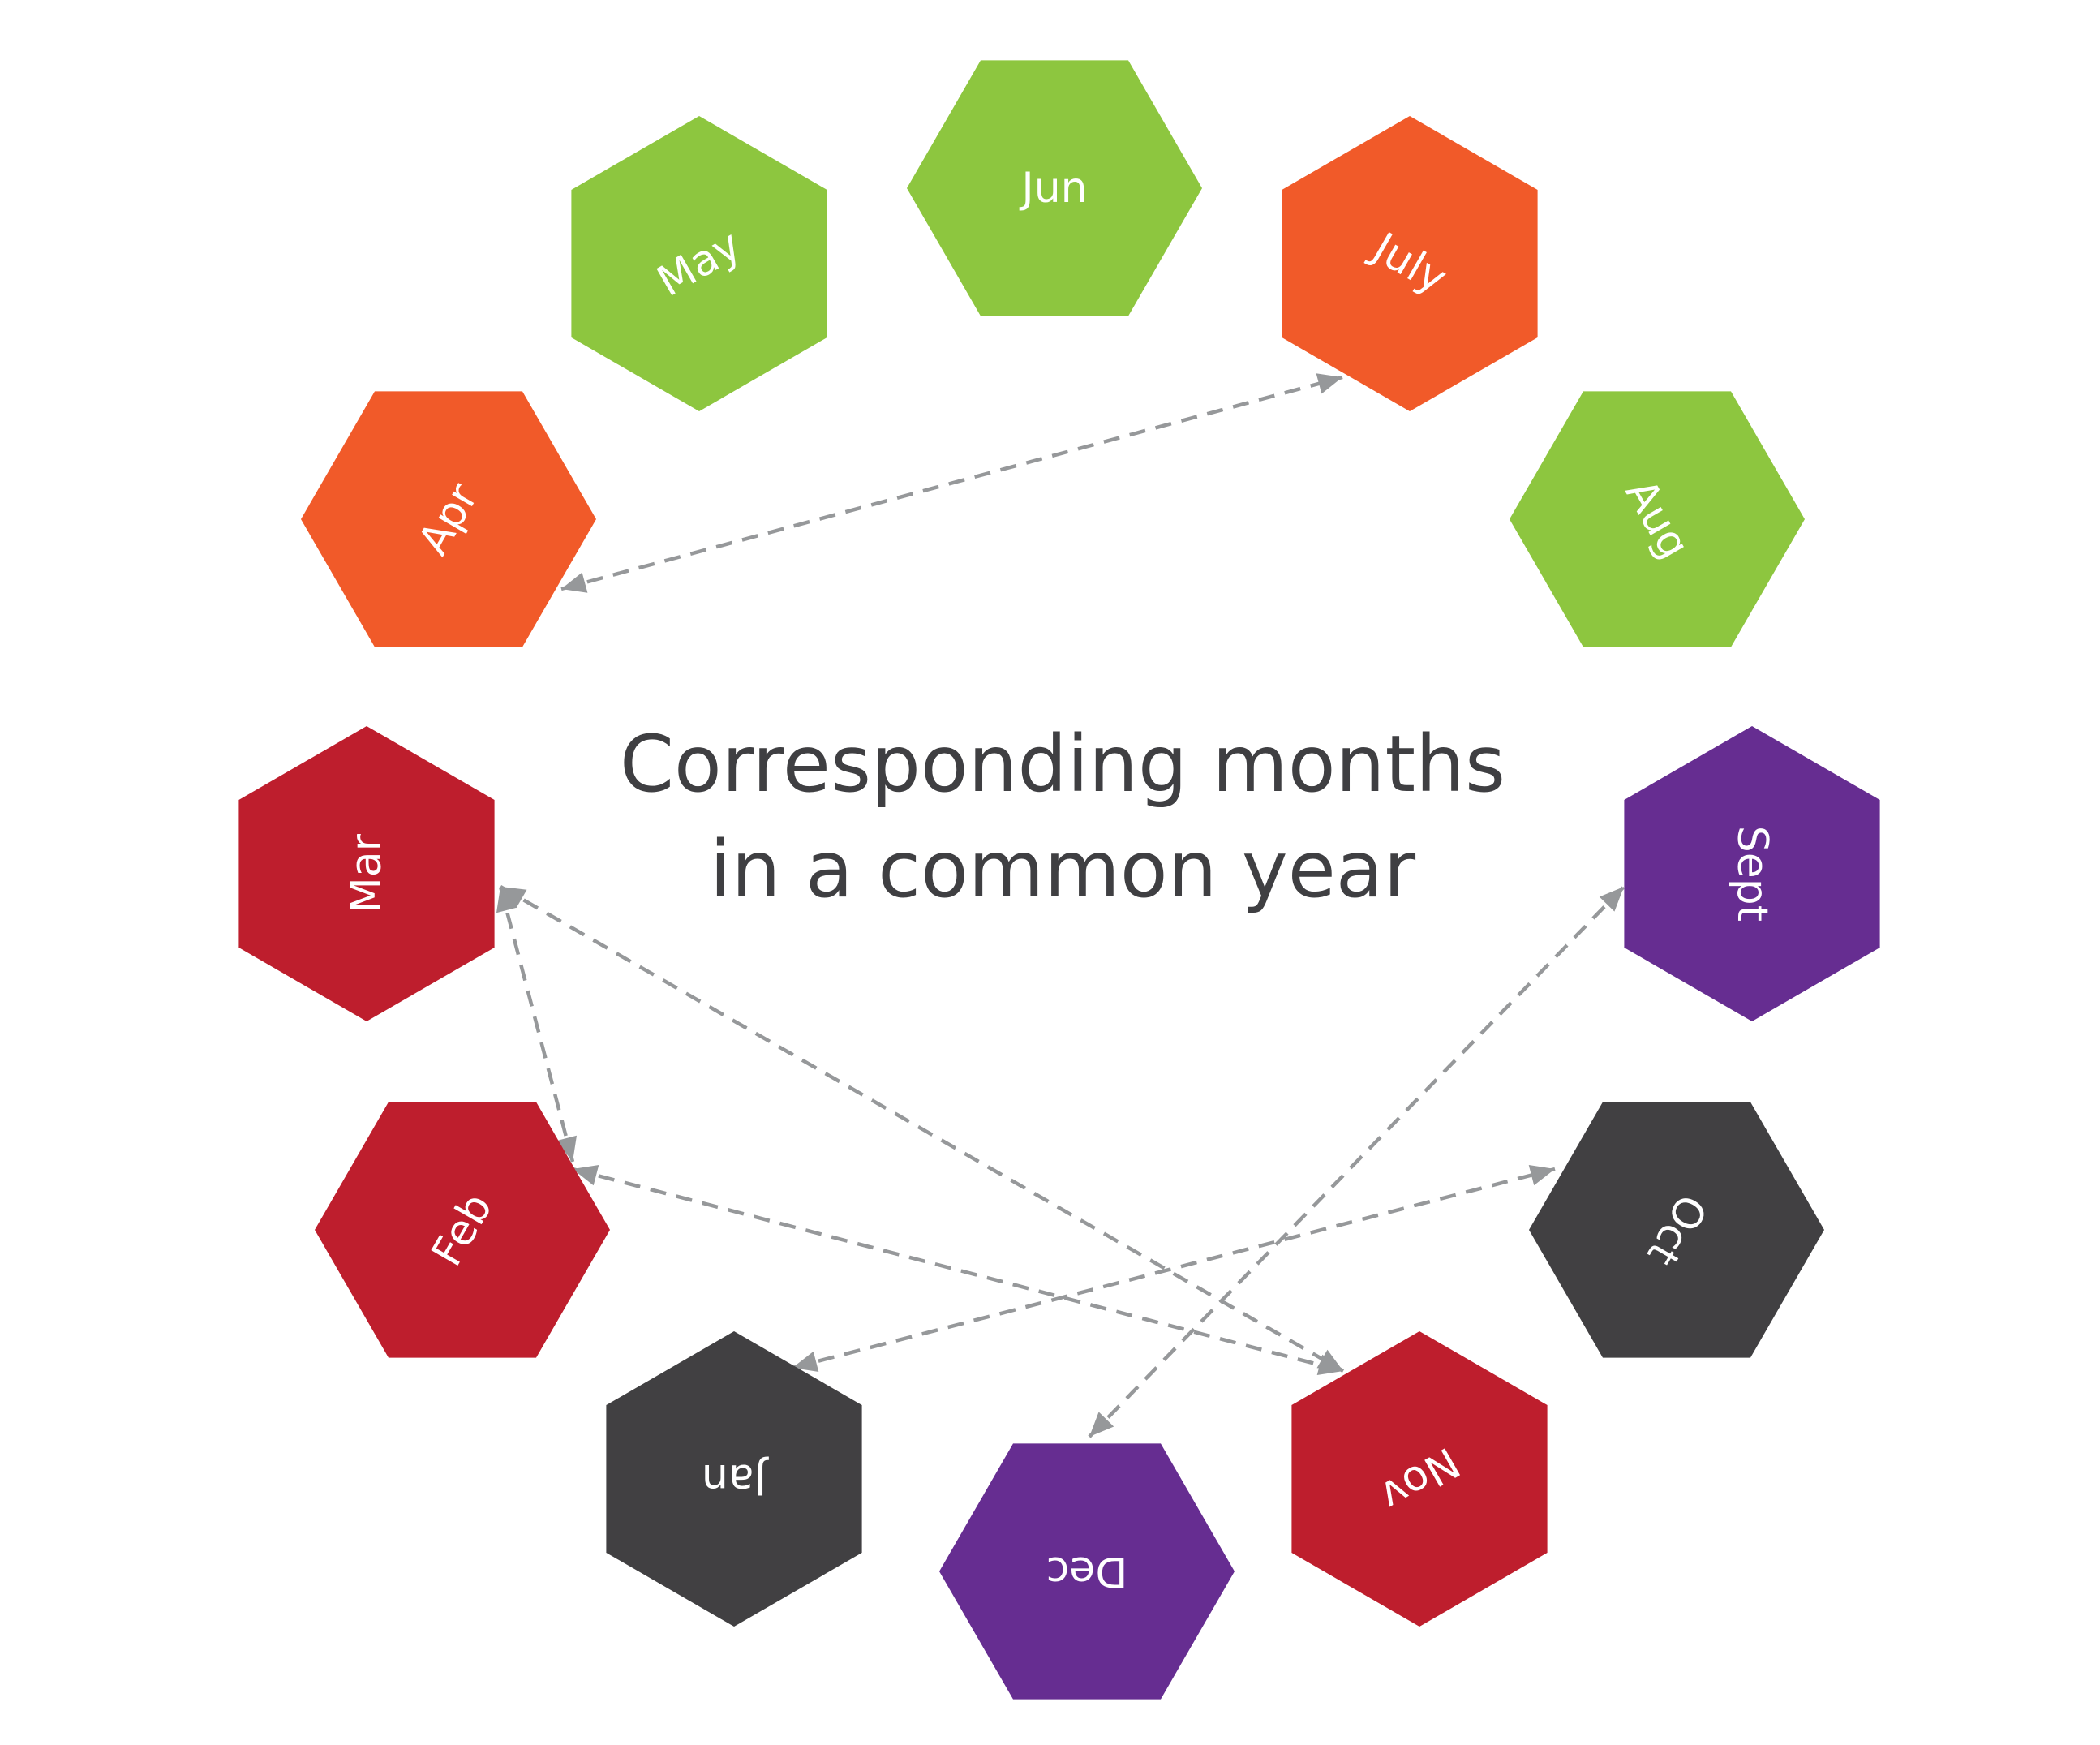  I want to click on hexagon-oct, so click(1676, 1230).